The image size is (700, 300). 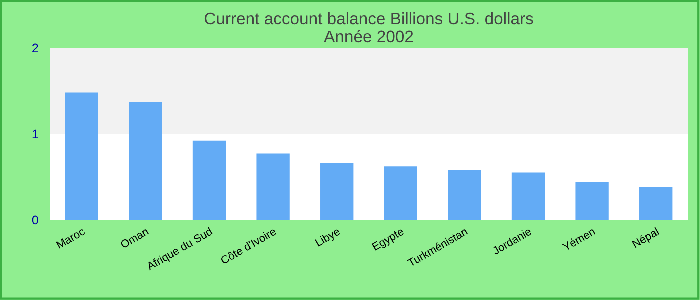 What do you see at coordinates (35, 220) in the screenshot?
I see `y-tick-label: 0` at bounding box center [35, 220].